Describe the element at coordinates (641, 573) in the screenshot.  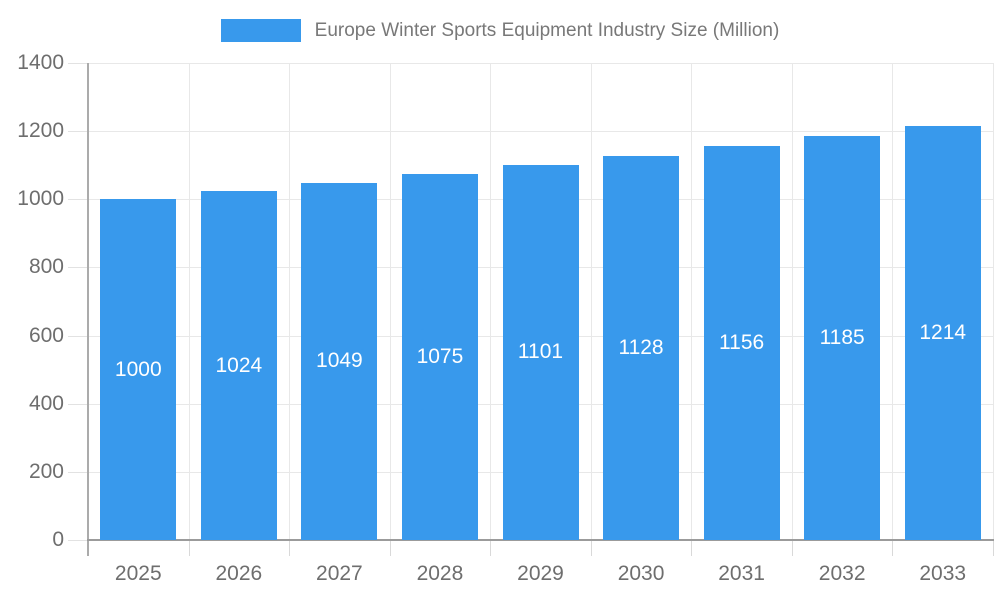
I see `x-axis-label: 2030` at that location.